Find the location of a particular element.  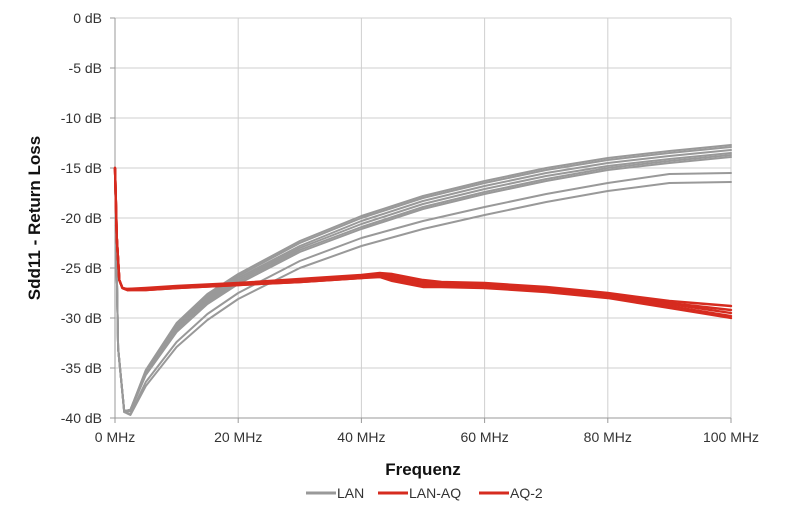

y-tick-label: -5 dB is located at coordinates (85, 68).